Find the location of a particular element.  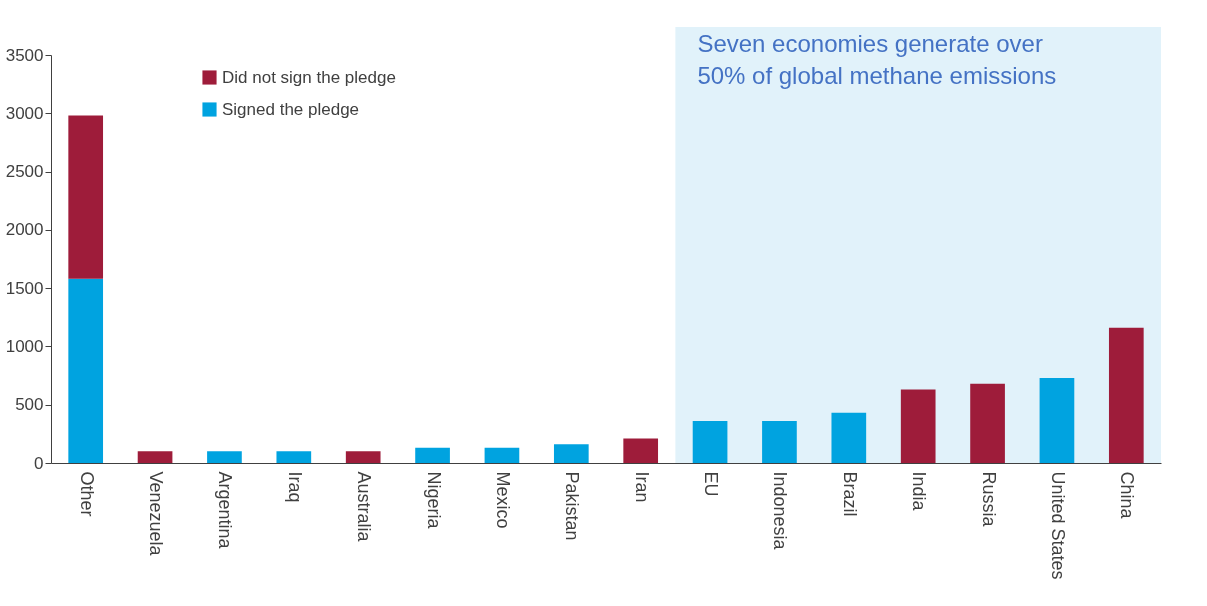

legend-label: Signed the pledge is located at coordinates (291, 109).